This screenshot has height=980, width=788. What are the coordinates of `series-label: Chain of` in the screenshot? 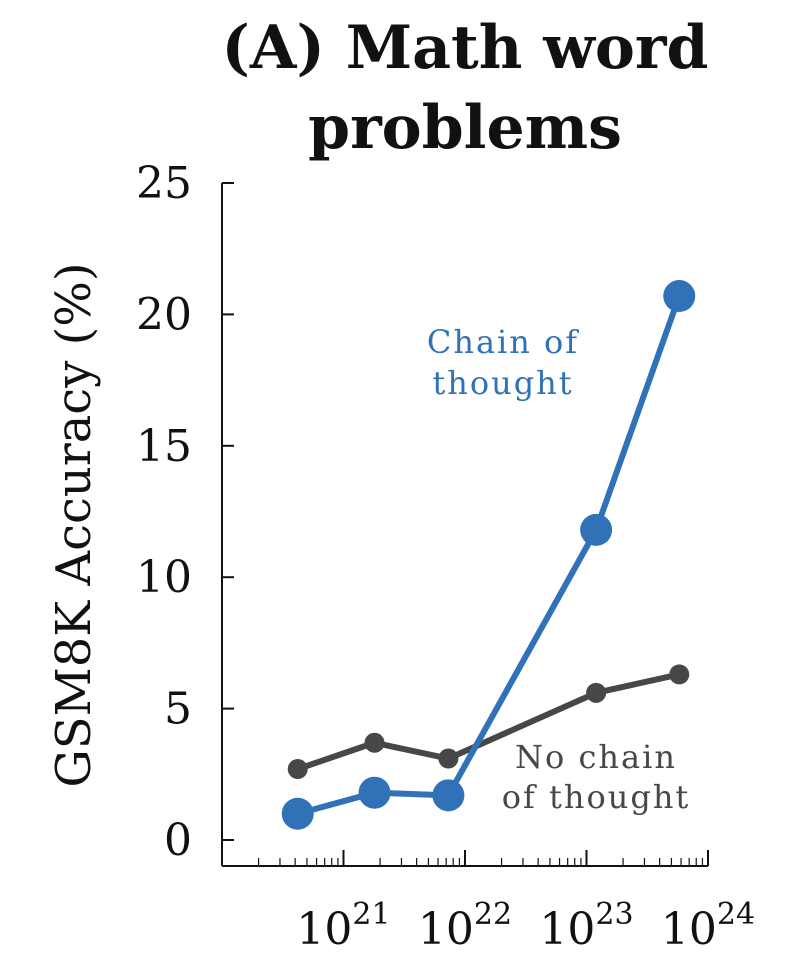 It's located at (503, 342).